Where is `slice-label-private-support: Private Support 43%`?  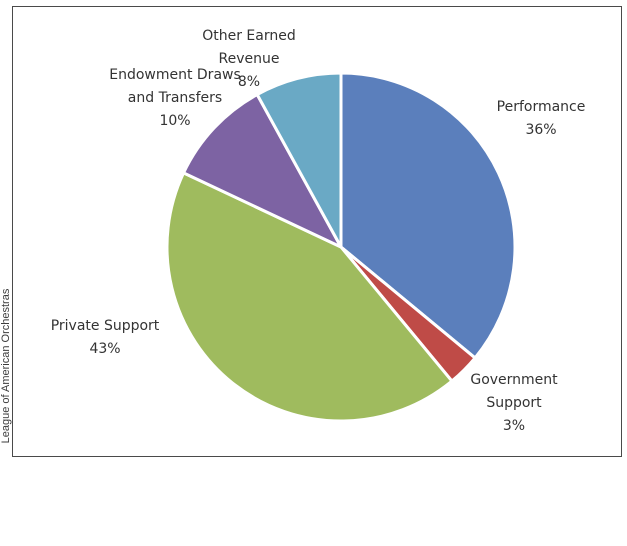
slice-label-private-support: Private Support 43% is located at coordinates (105, 337).